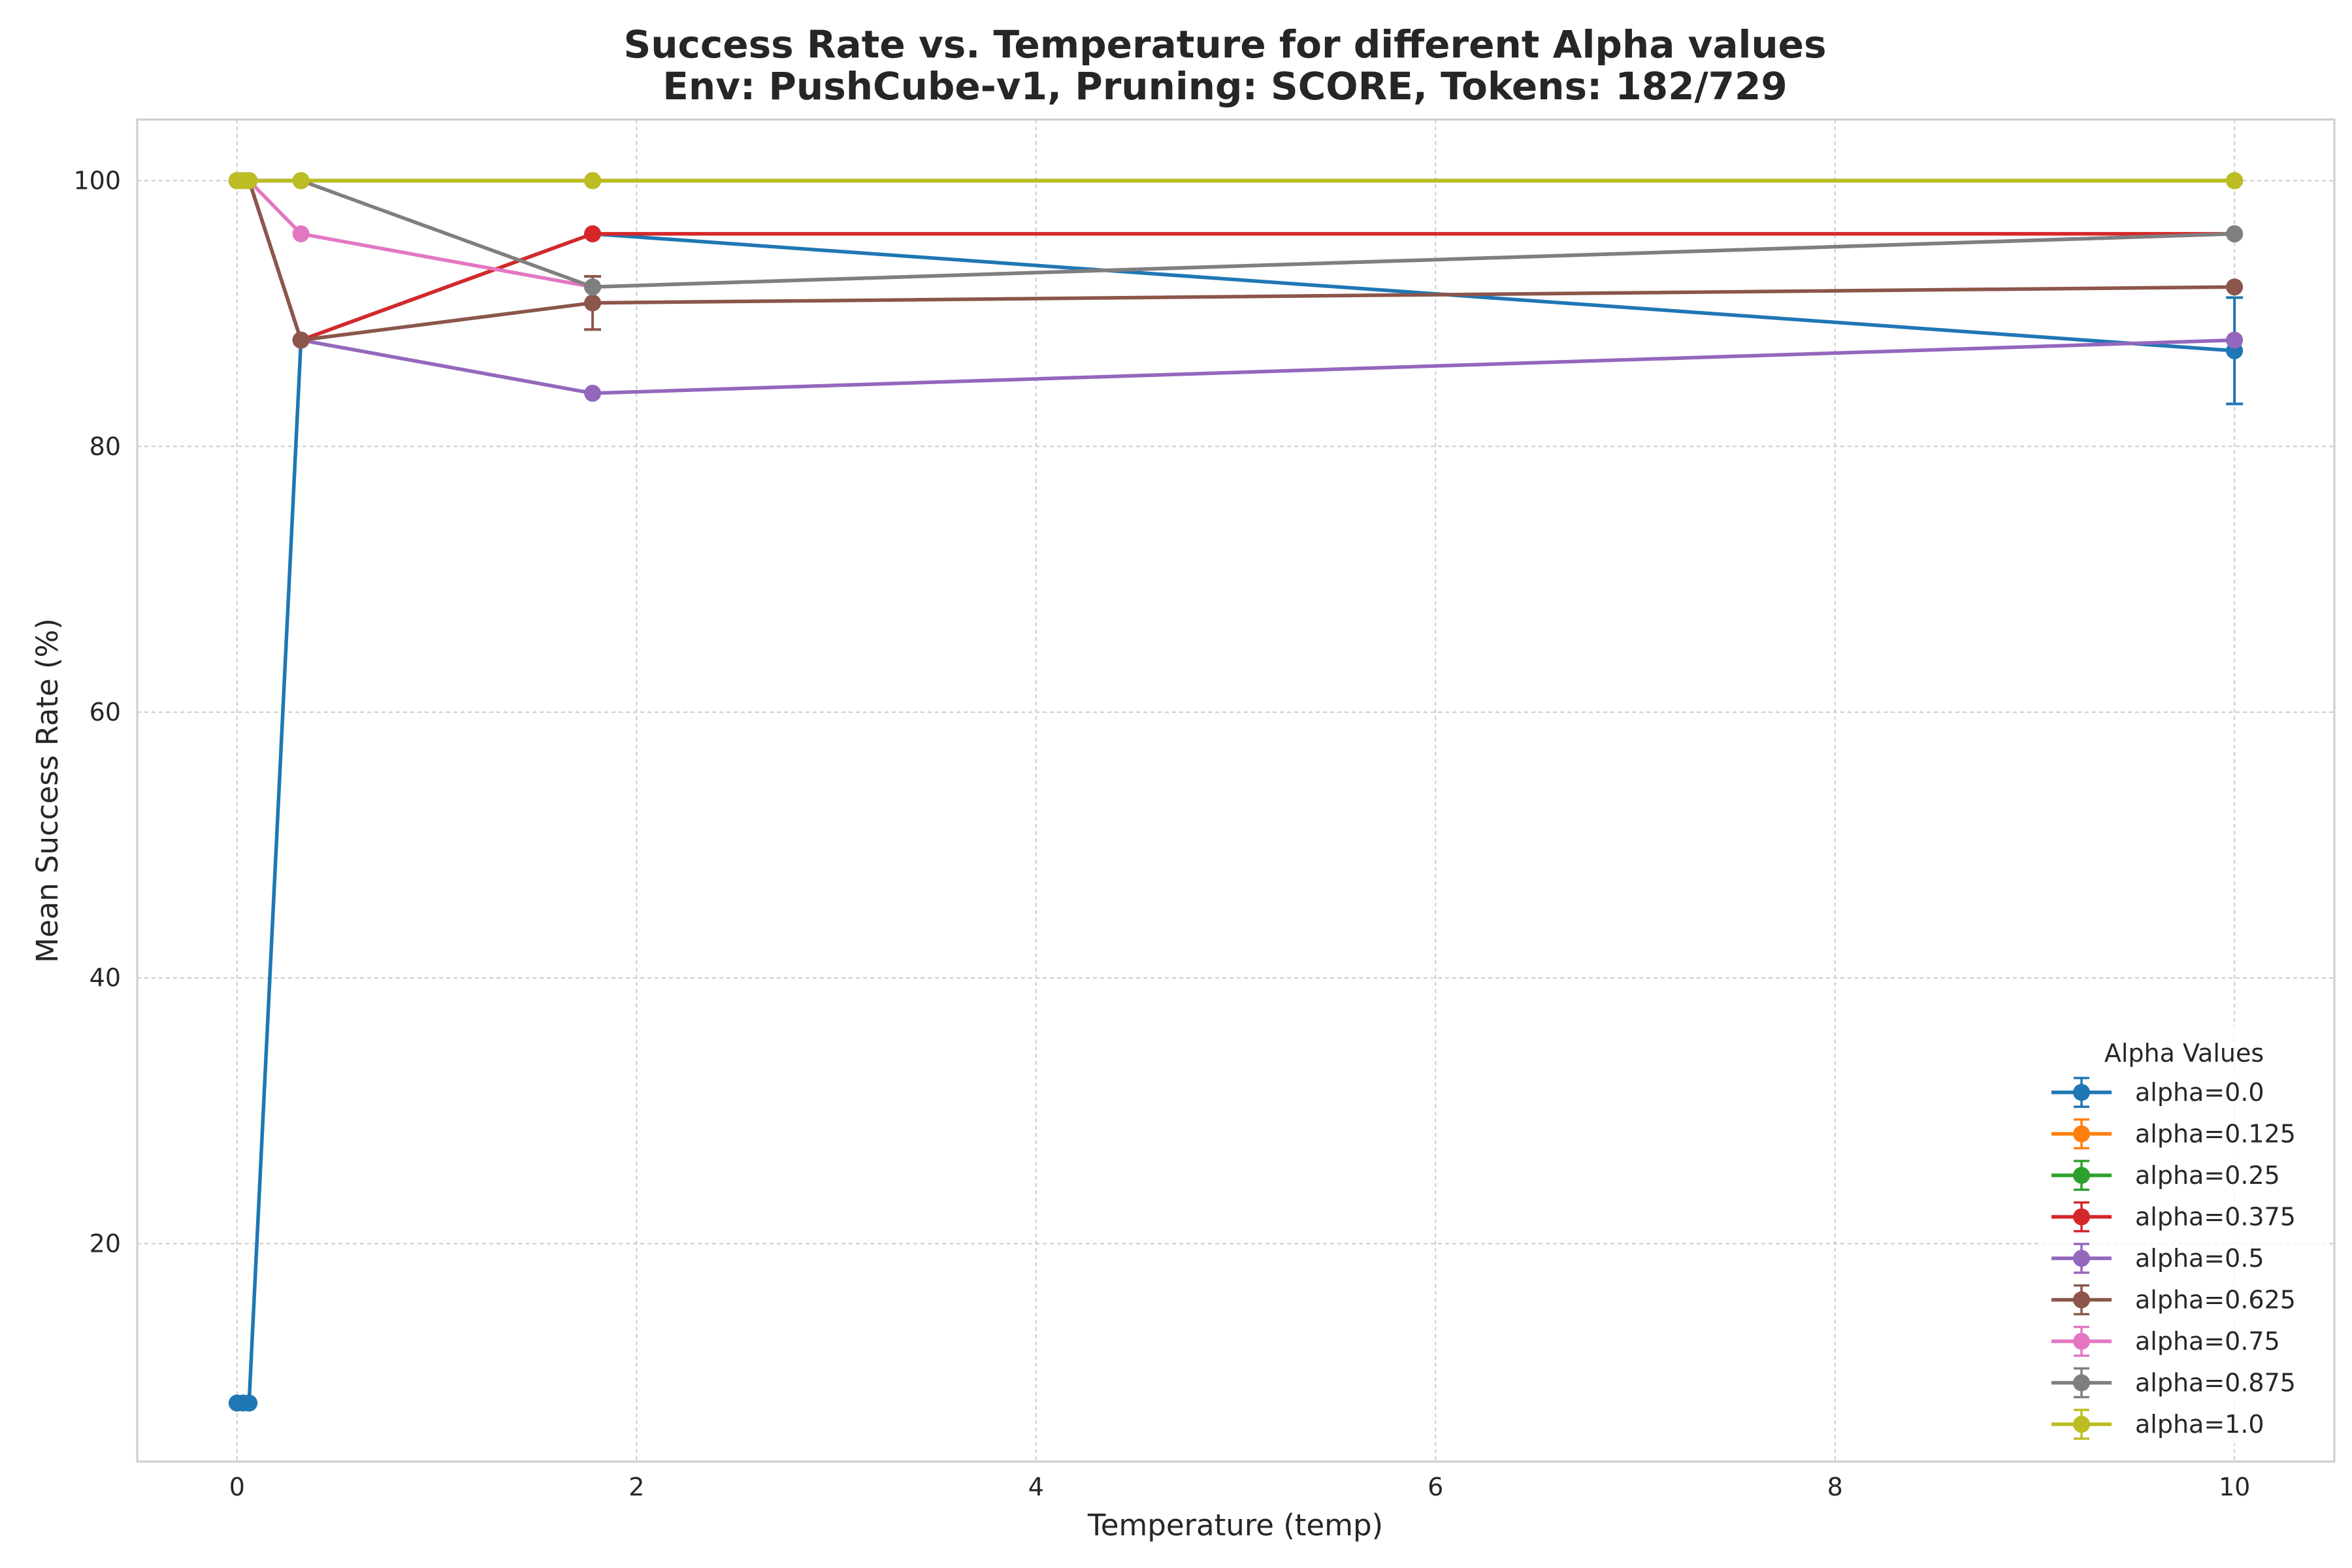 The image size is (2352, 1568). What do you see at coordinates (2199, 1424) in the screenshot?
I see `legend-label: alpha=1.0` at bounding box center [2199, 1424].